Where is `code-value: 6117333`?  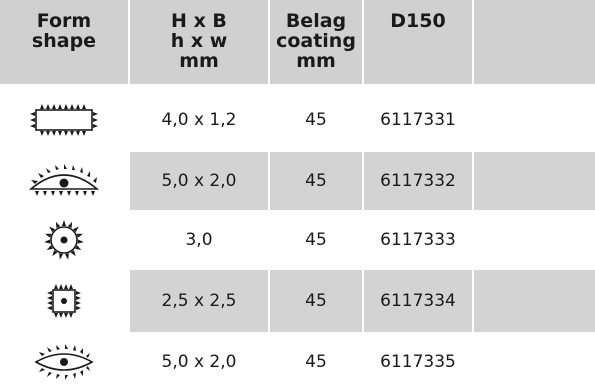
code-value: 6117333 is located at coordinates (418, 240).